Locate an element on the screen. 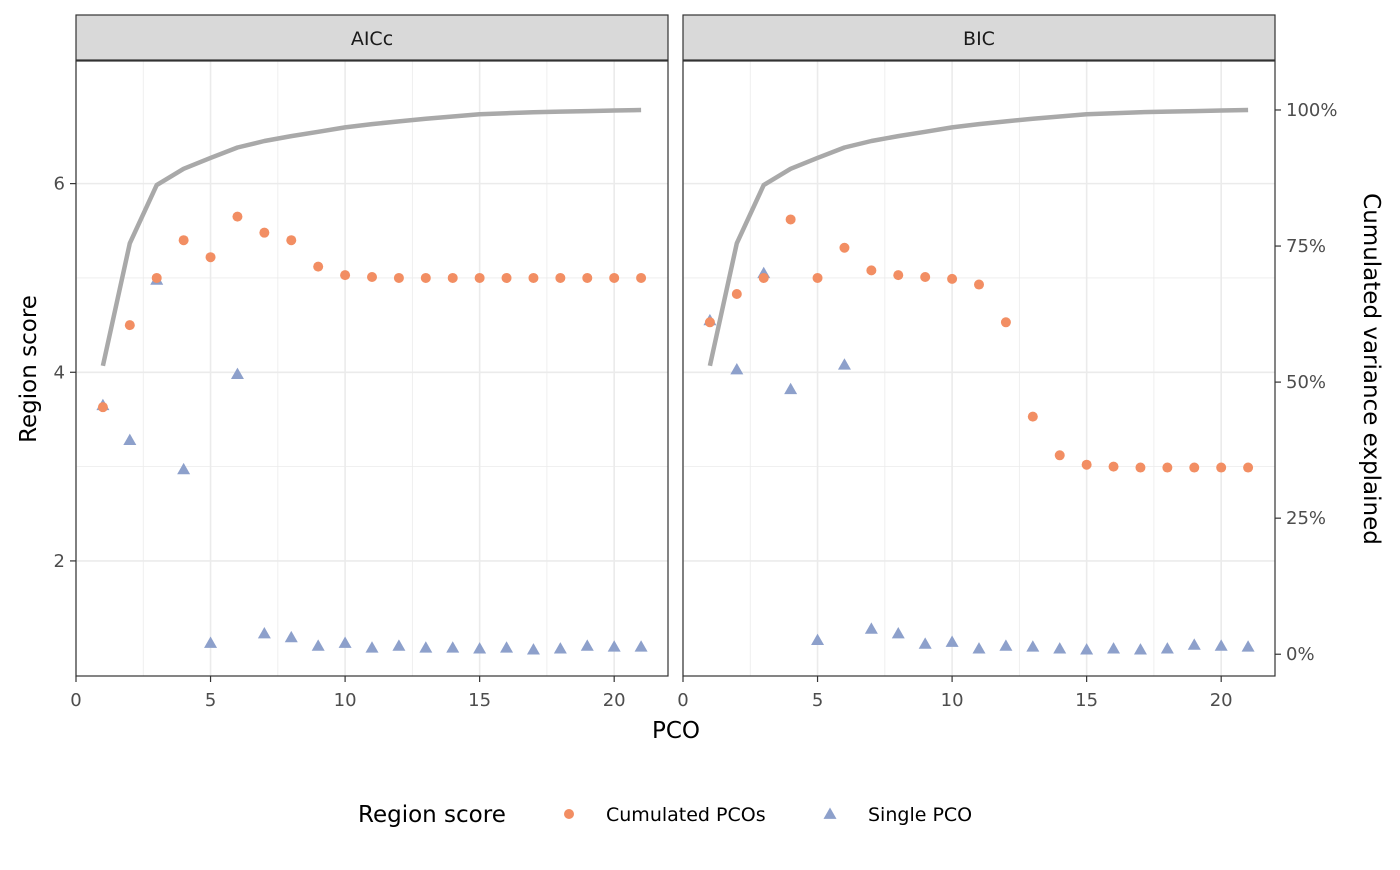  legend: Cumulated PCOs Single PCO is located at coordinates (763, 814).